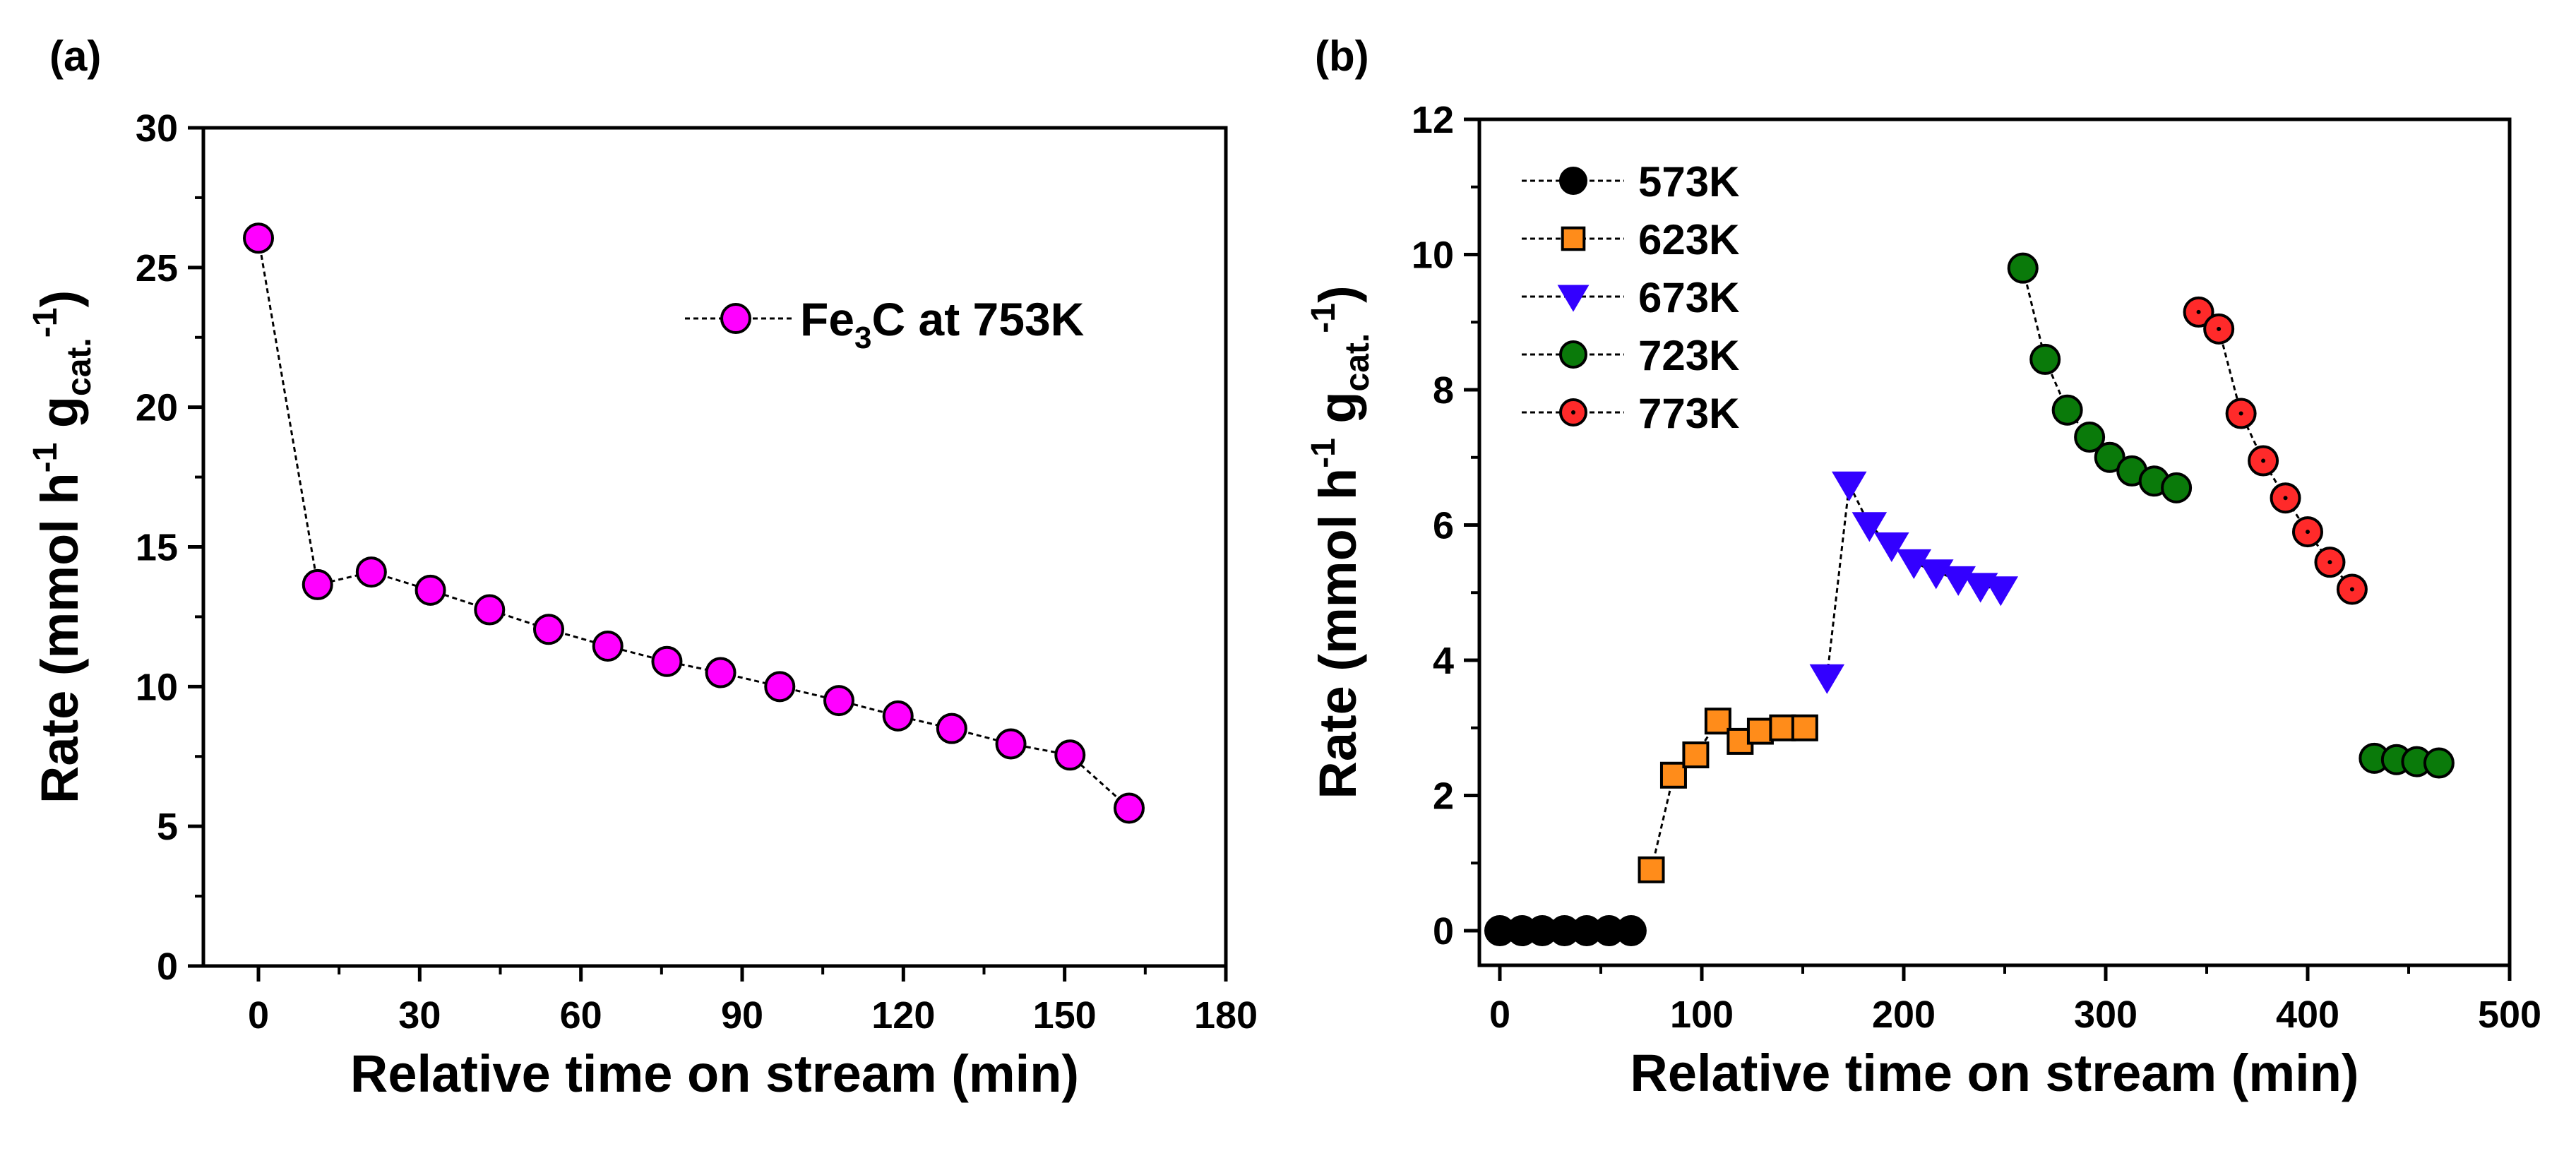  Describe the element at coordinates (1914, 582) in the screenshot. I see `series-673k` at that location.